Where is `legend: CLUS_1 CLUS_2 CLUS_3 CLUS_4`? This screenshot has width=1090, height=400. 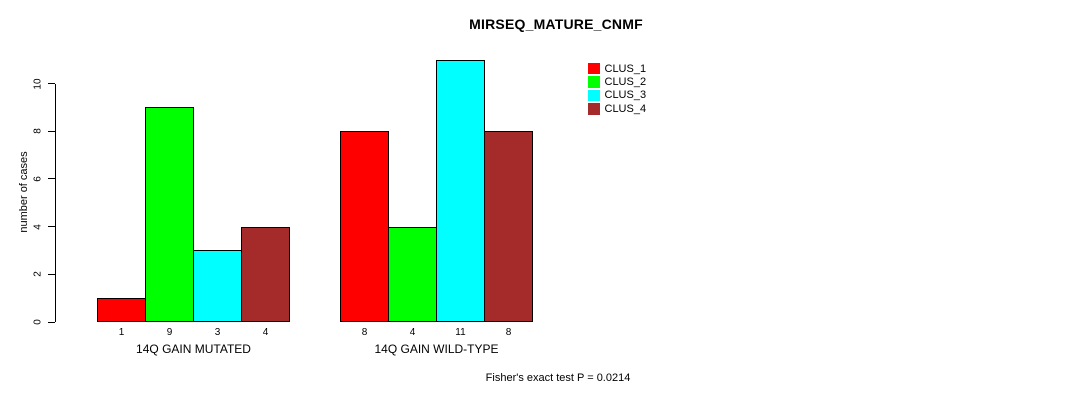
legend: CLUS_1 CLUS_2 CLUS_3 CLUS_4 is located at coordinates (617, 89).